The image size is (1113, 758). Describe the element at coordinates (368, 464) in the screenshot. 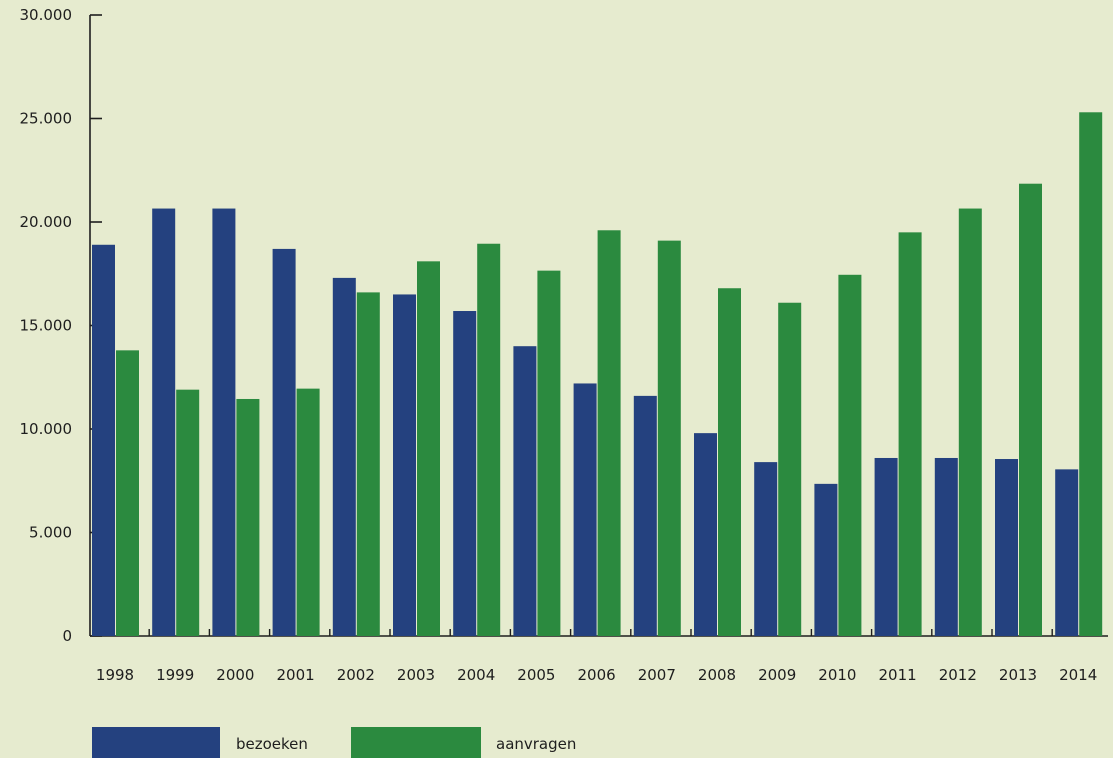

I see `bar-aanvragen-2002` at that location.